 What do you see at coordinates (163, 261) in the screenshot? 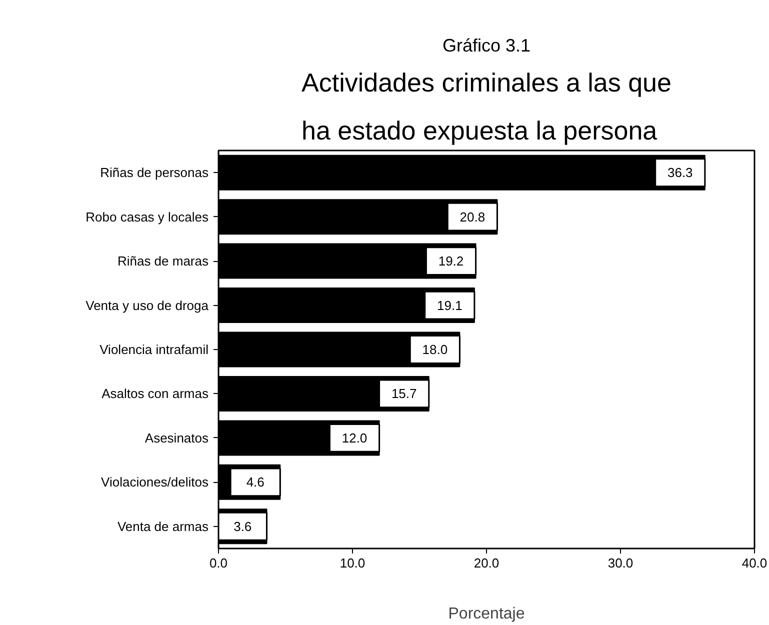
I see `y-tick-label: Riñas de maras` at bounding box center [163, 261].